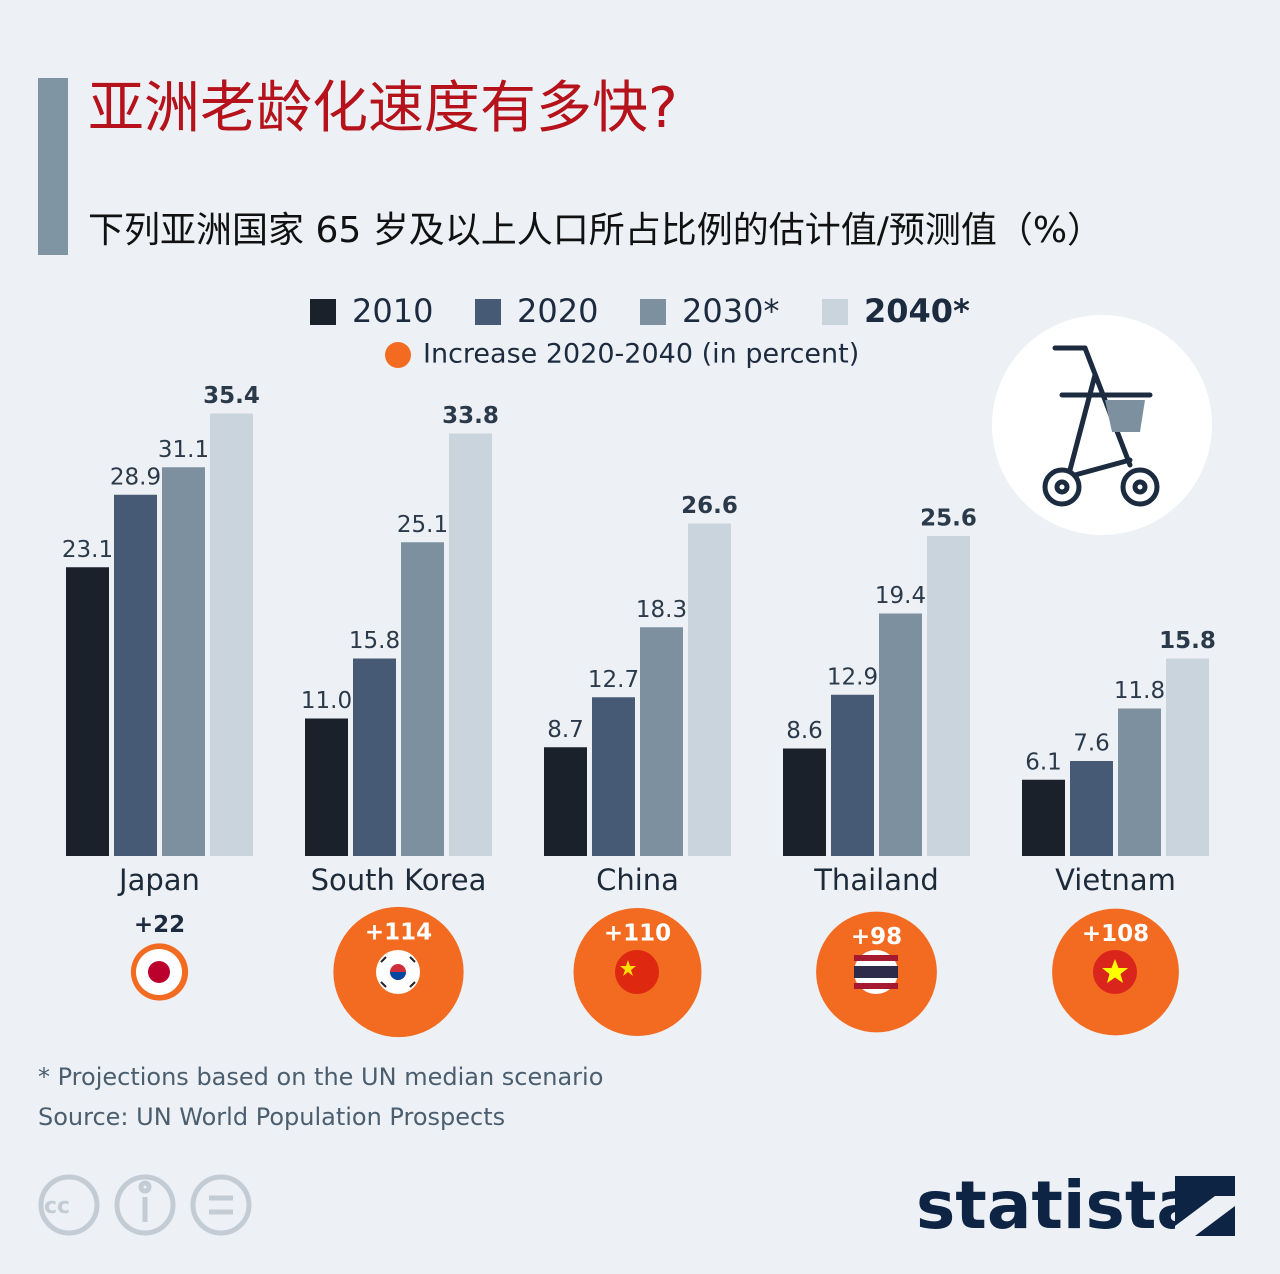 The image size is (1280, 1274). I want to click on brand: statista, so click(1058, 1205).